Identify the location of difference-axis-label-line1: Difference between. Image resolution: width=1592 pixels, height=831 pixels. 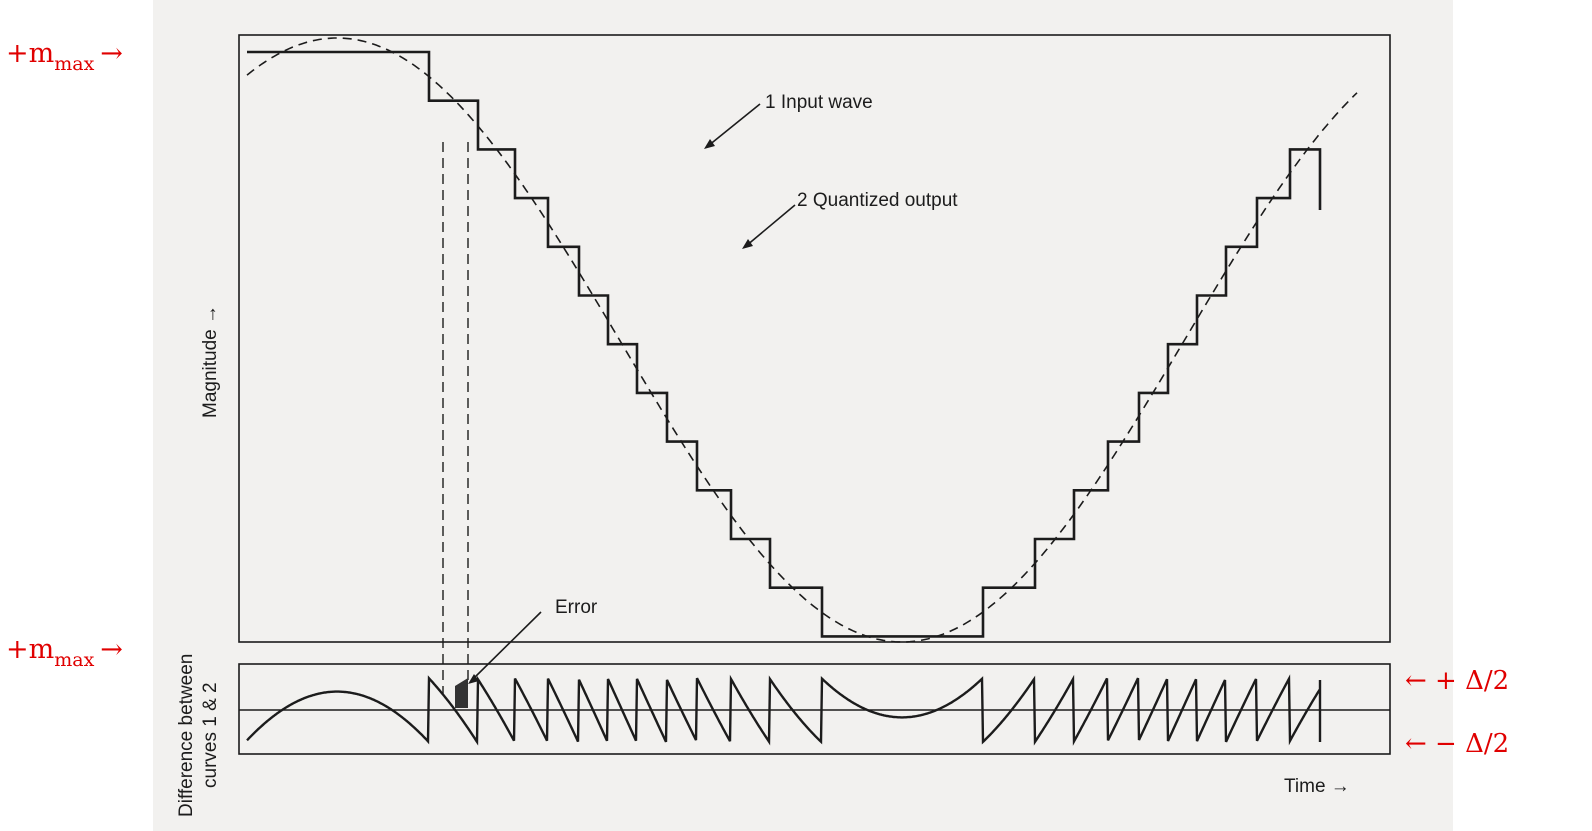
(186, 735).